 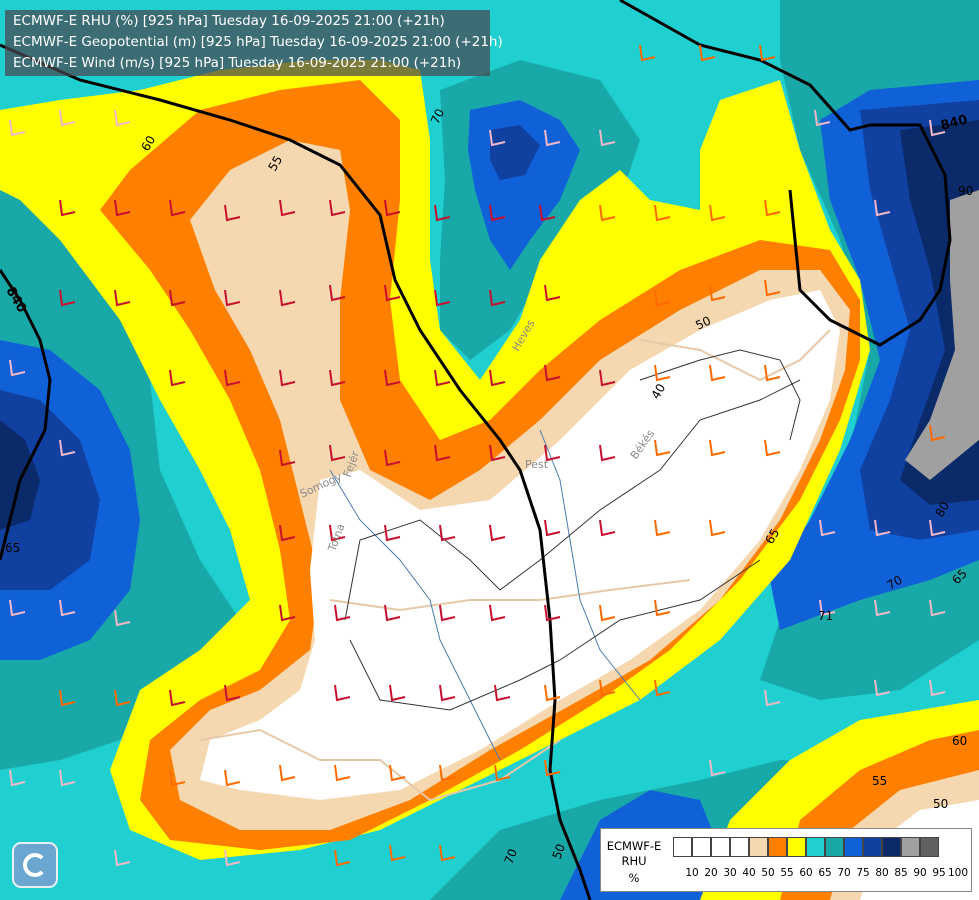 I want to click on logo, so click(x=35, y=865).